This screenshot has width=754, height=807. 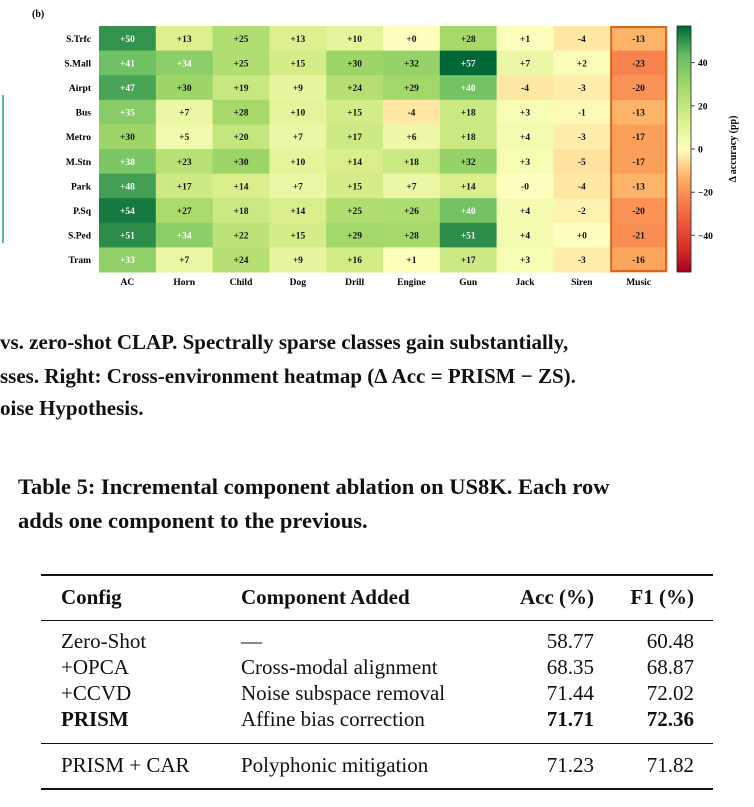 What do you see at coordinates (184, 212) in the screenshot?
I see `cell-value-label: +27` at bounding box center [184, 212].